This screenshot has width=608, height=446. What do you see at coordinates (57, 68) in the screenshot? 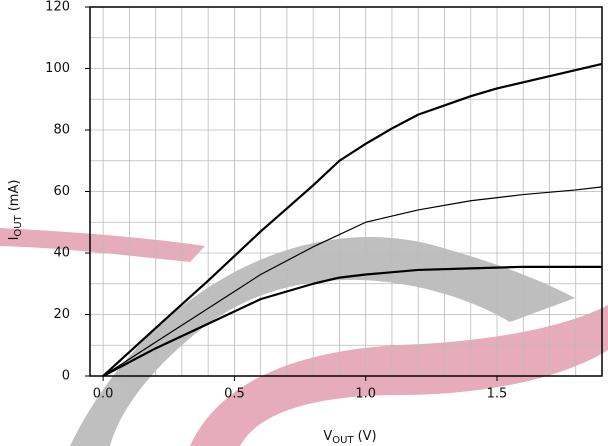
I see `y-tick-label: 100` at bounding box center [57, 68].